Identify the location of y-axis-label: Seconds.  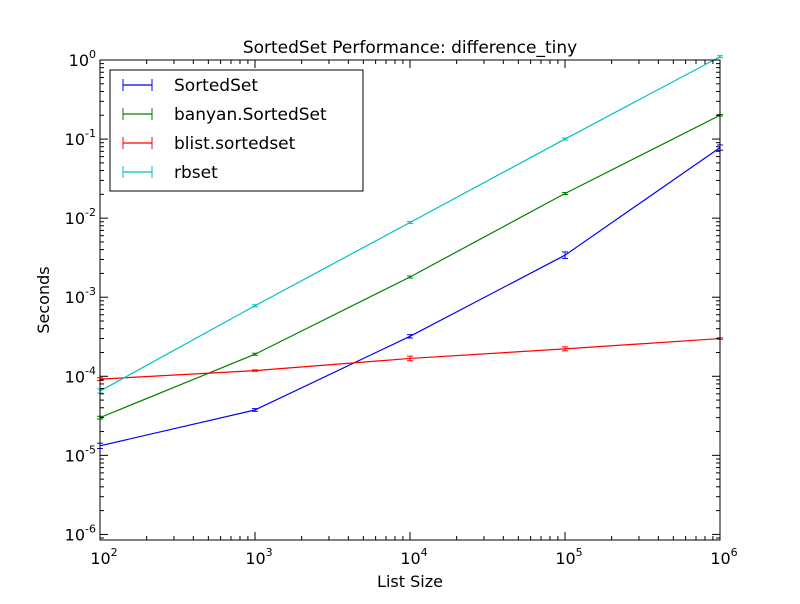
(43, 299).